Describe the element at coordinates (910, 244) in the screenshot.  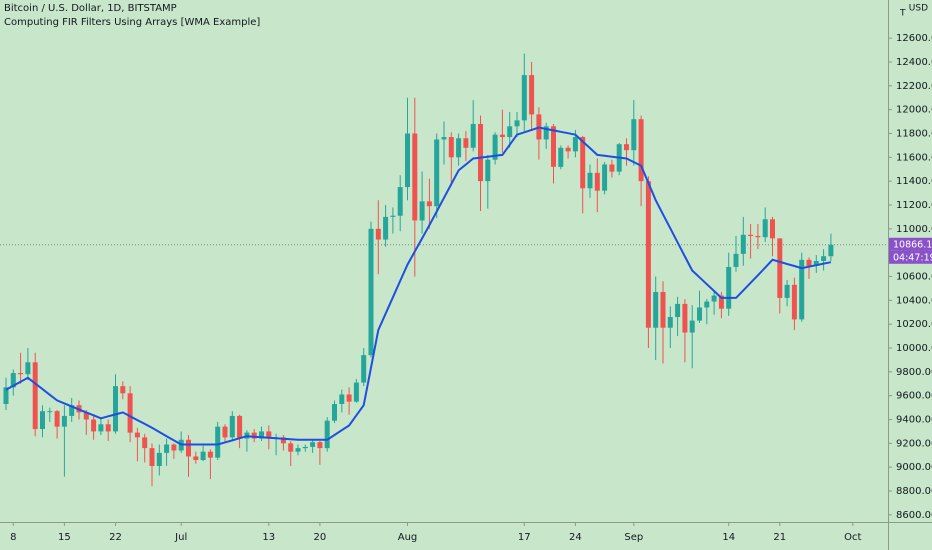
I see `last-price-tag` at that location.